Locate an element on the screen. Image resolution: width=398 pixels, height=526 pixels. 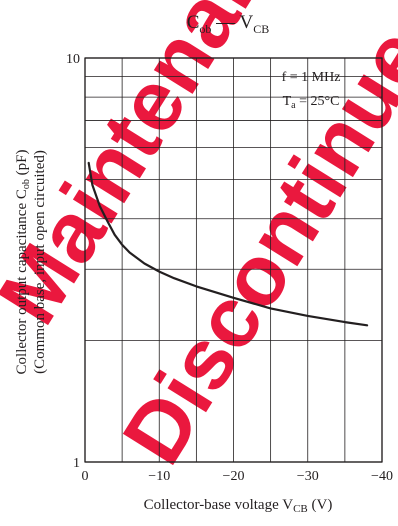
annotation-temperature: Ta = 25°C is located at coordinates (311, 102).